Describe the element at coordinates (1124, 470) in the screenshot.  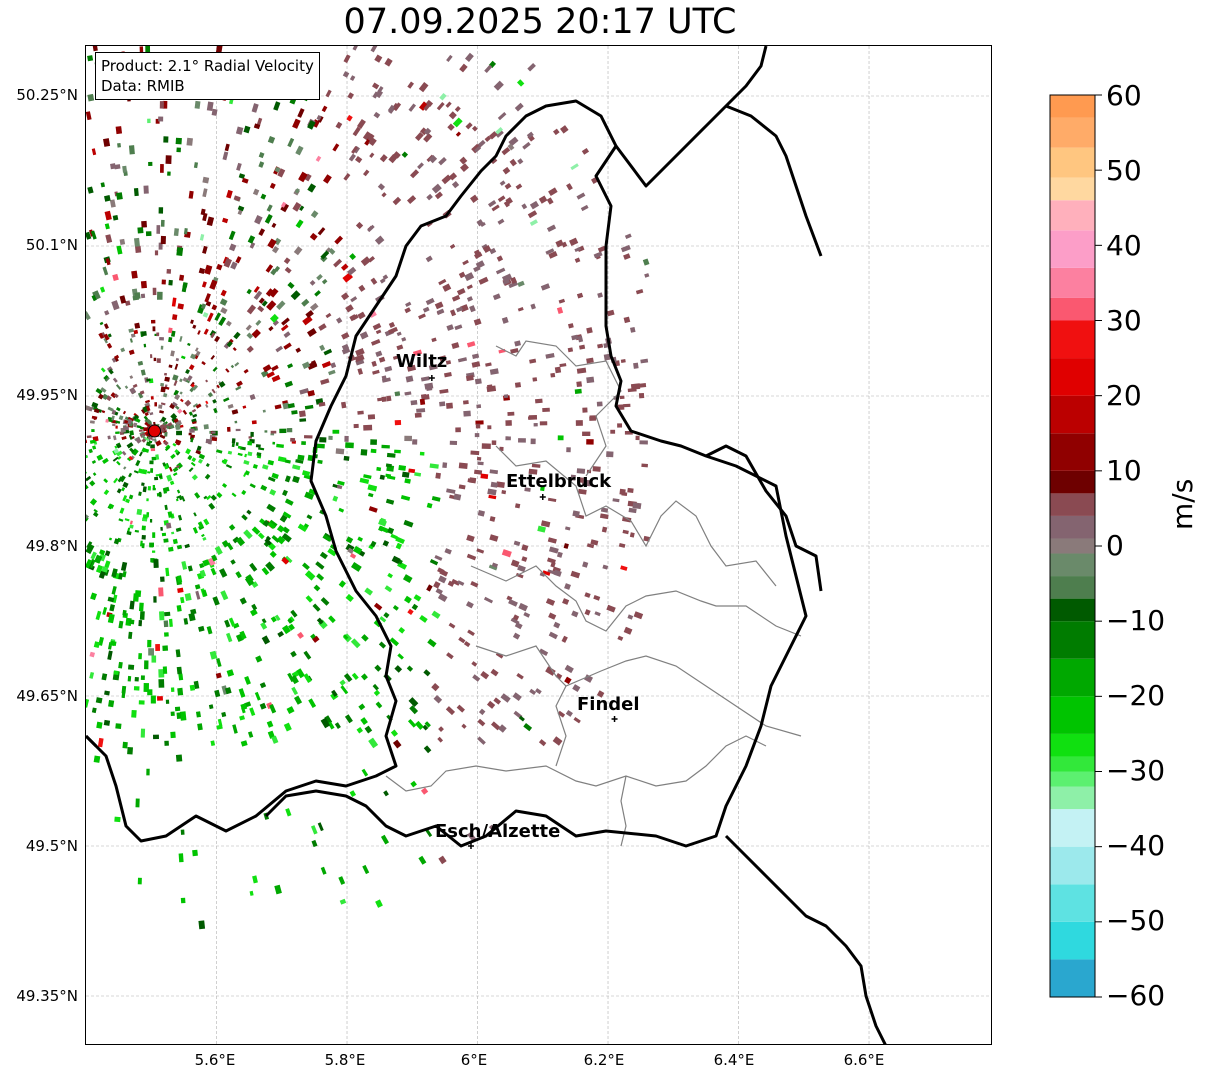
I see `colorbar-tick: 10` at that location.